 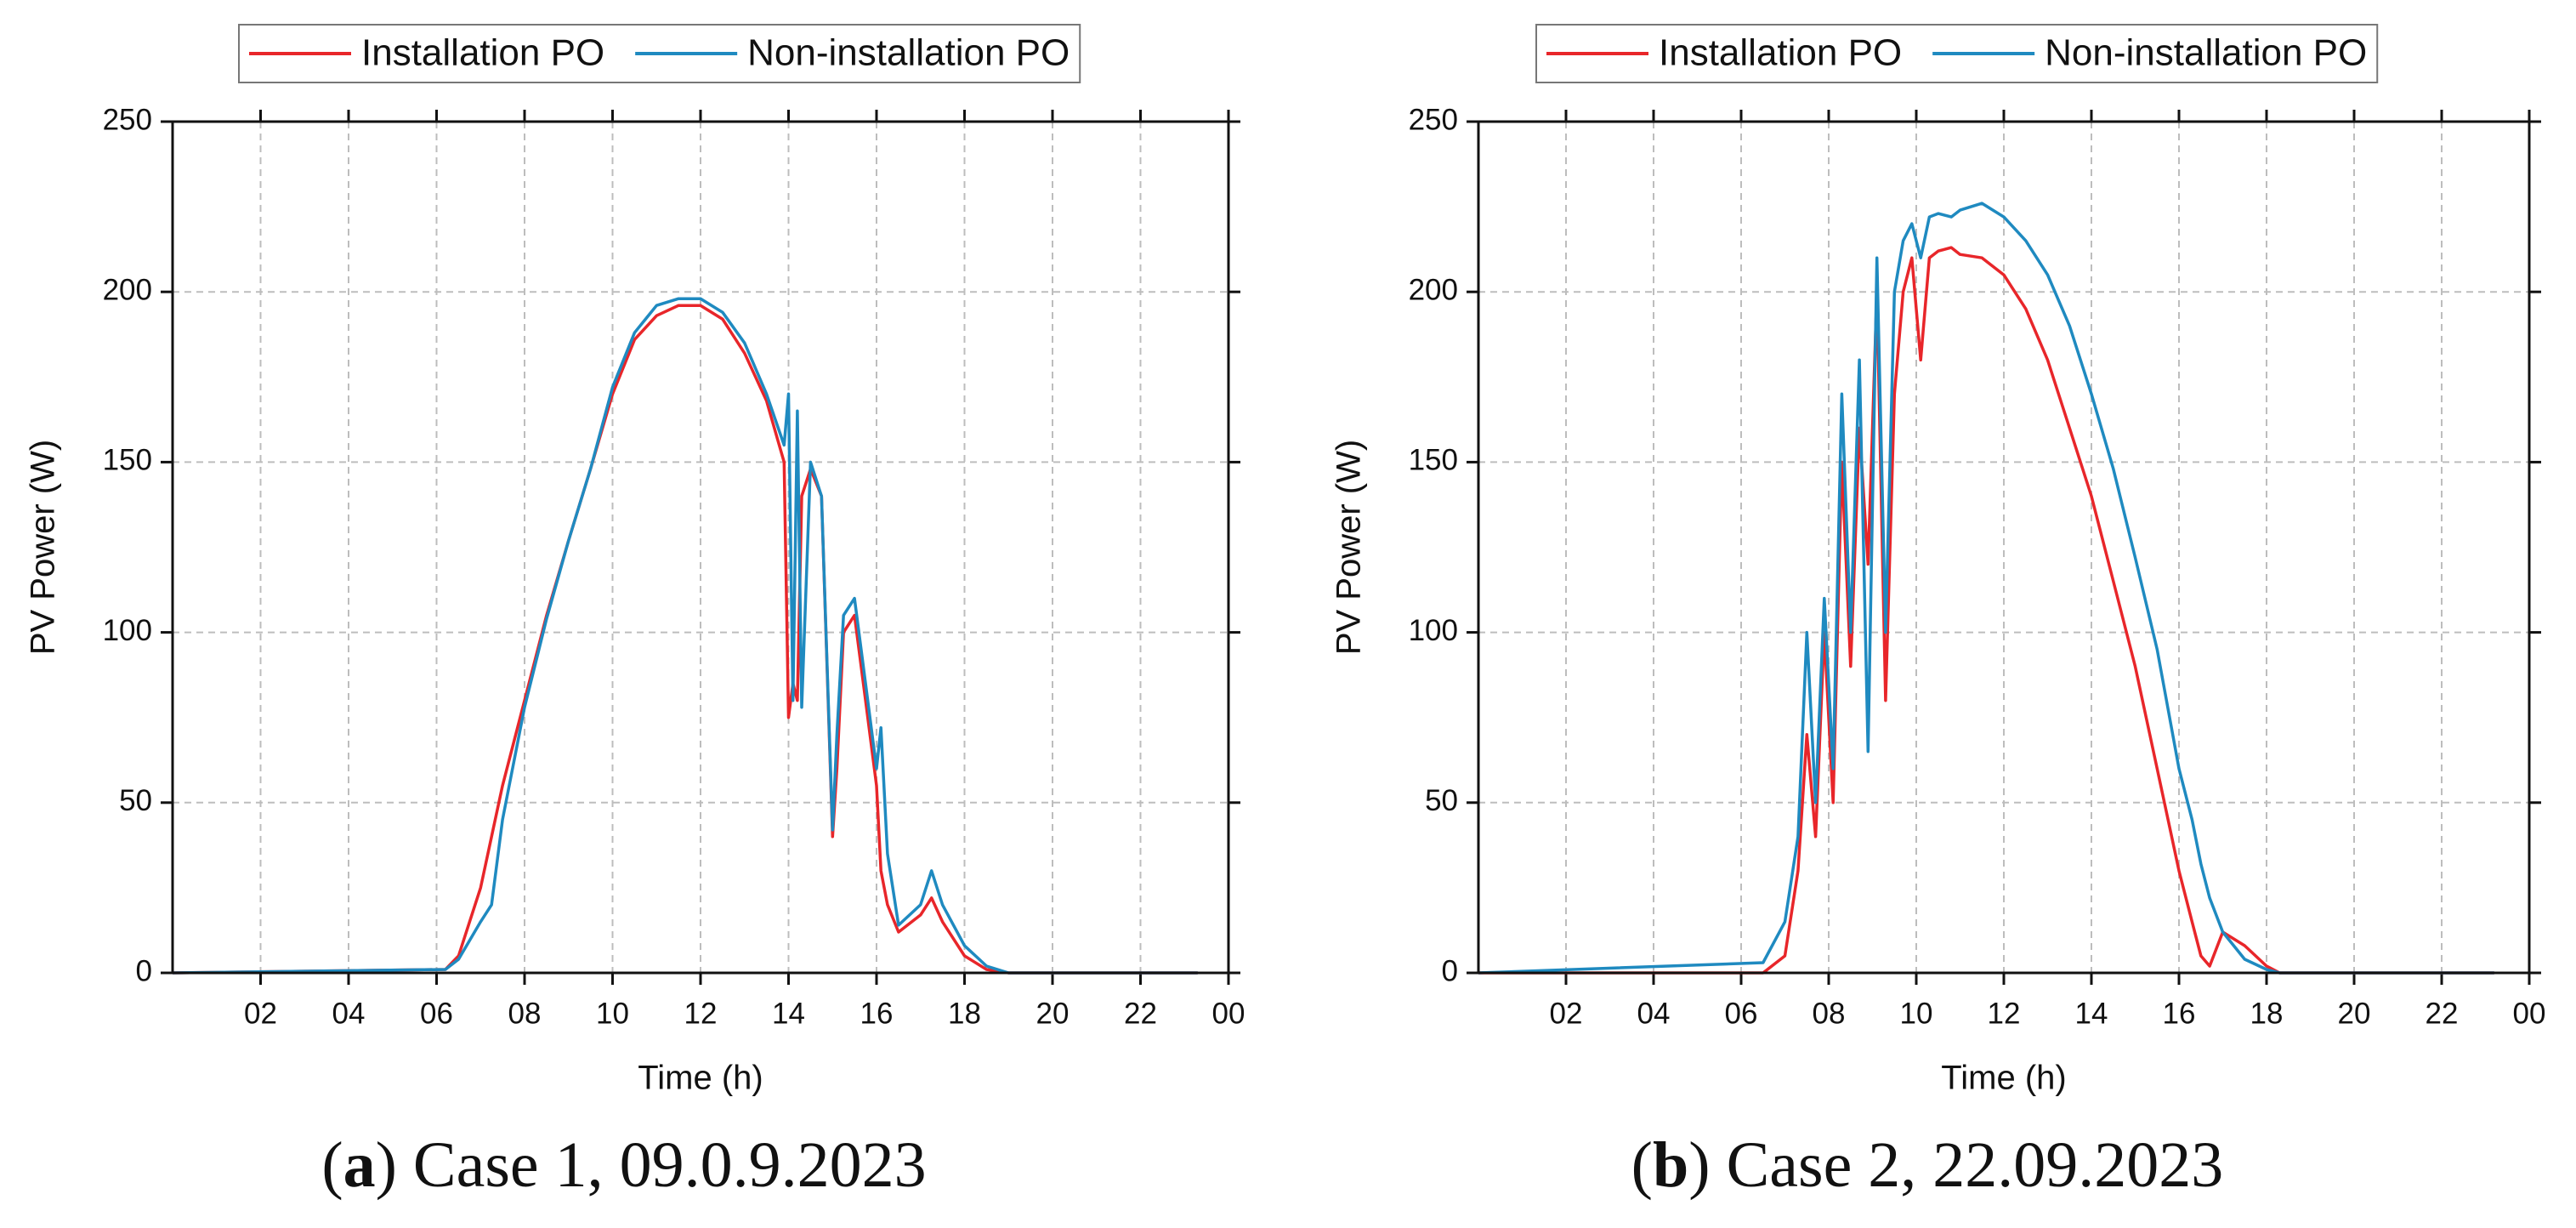 I want to click on caption-letter: a, so click(x=360, y=1165).